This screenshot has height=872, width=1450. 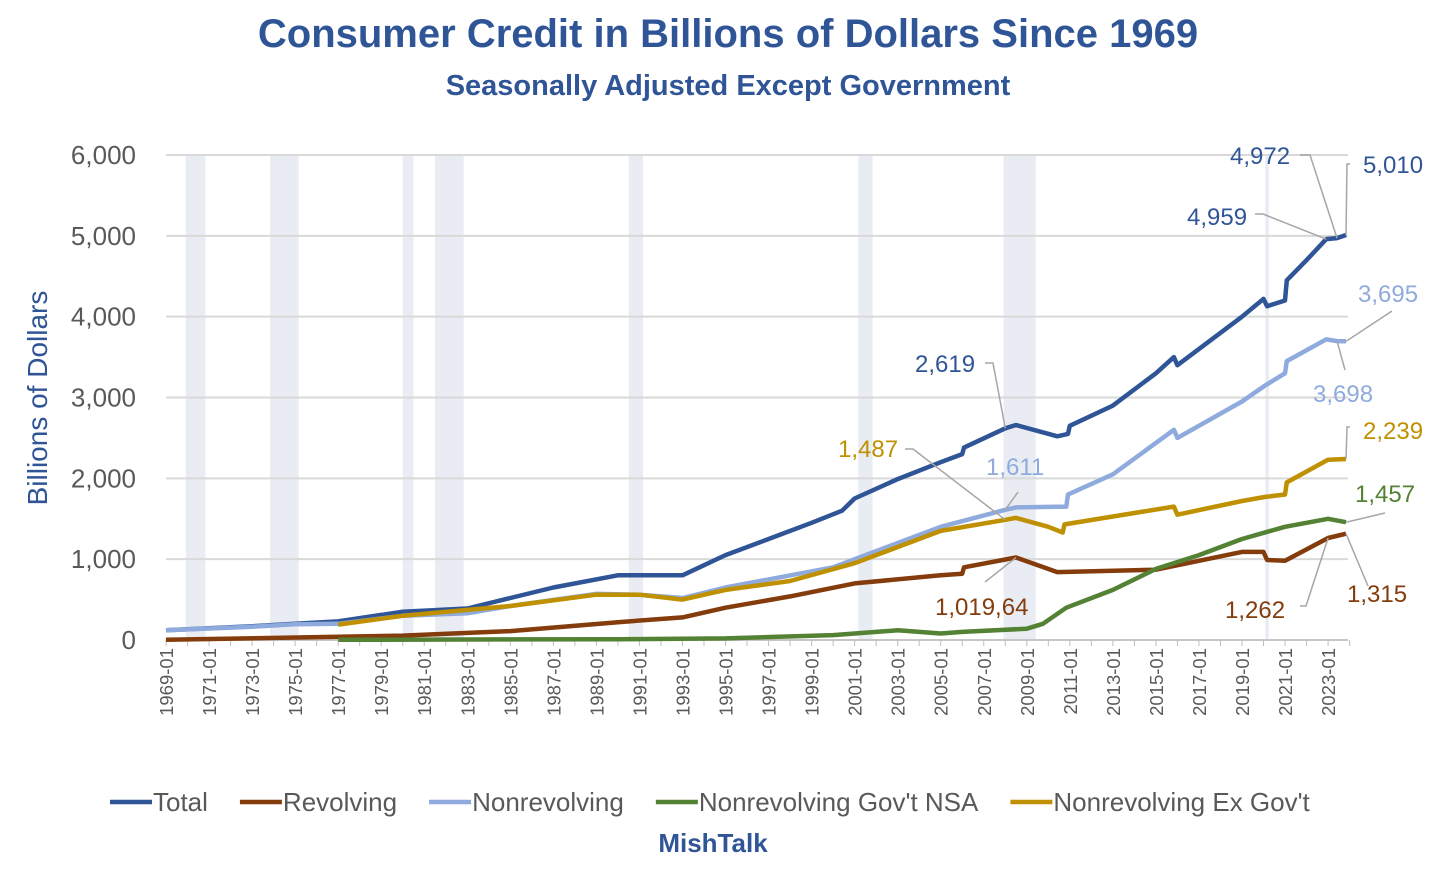 I want to click on x-tick-label: 1979-01, so click(x=381, y=682).